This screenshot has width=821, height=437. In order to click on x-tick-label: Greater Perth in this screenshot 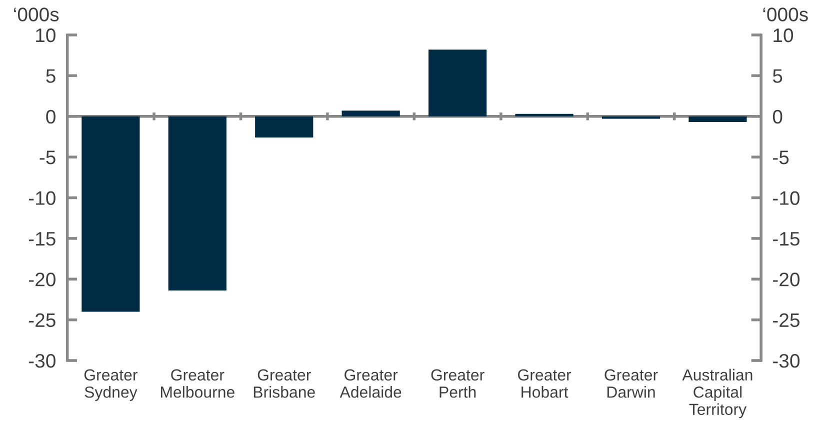, I will do `click(457, 383)`.